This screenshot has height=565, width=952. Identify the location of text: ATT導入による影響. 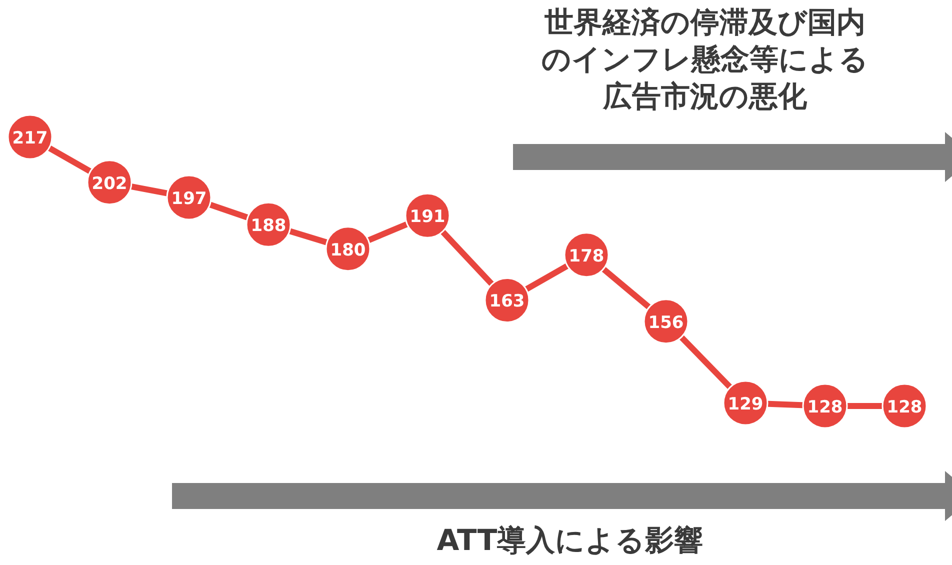
(570, 540).